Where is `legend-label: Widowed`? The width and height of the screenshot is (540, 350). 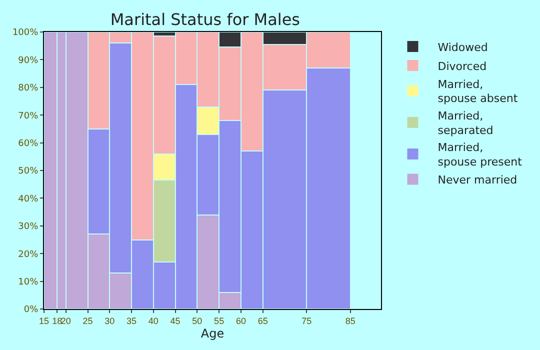
legend-label: Widowed is located at coordinates (463, 47).